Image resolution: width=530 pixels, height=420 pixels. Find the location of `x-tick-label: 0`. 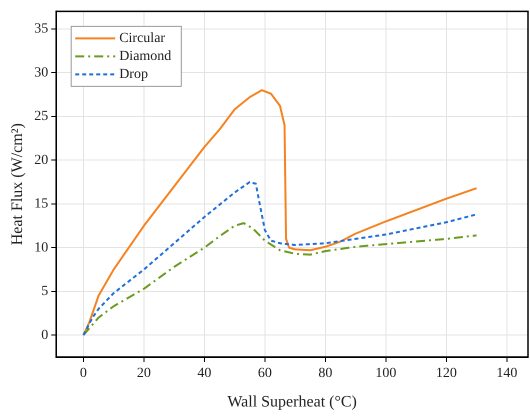

x-tick-label: 0 is located at coordinates (83, 374).